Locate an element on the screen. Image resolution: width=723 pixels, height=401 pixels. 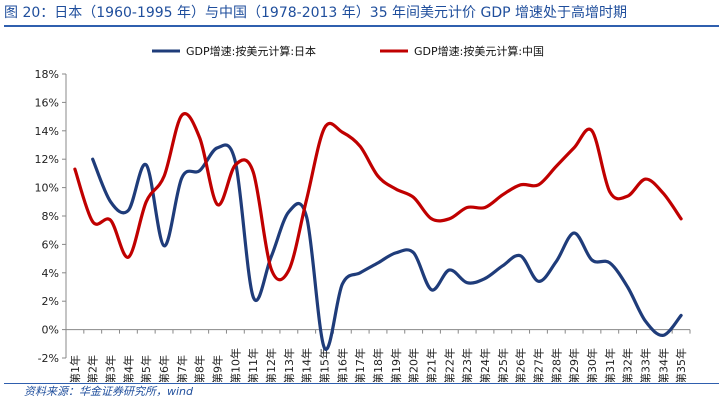
y-tick-label: 8% is located at coordinates (50, 216).